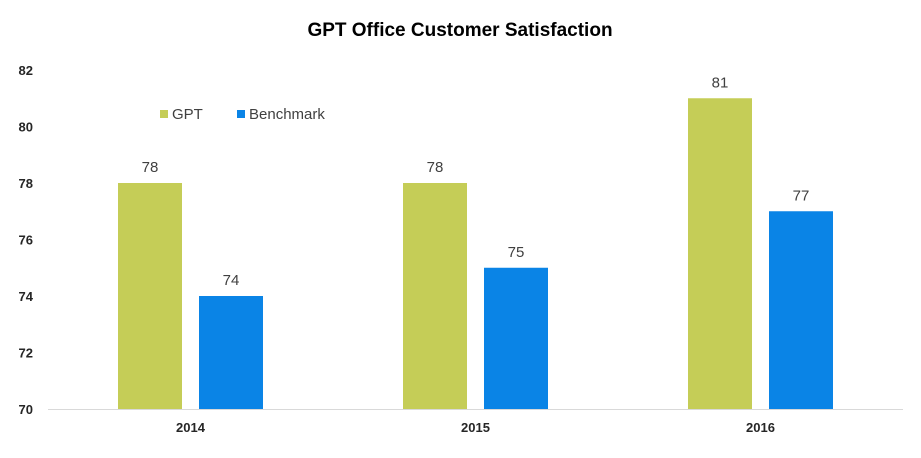 The width and height of the screenshot is (921, 458). I want to click on legend-label-gpt: GPT, so click(187, 114).